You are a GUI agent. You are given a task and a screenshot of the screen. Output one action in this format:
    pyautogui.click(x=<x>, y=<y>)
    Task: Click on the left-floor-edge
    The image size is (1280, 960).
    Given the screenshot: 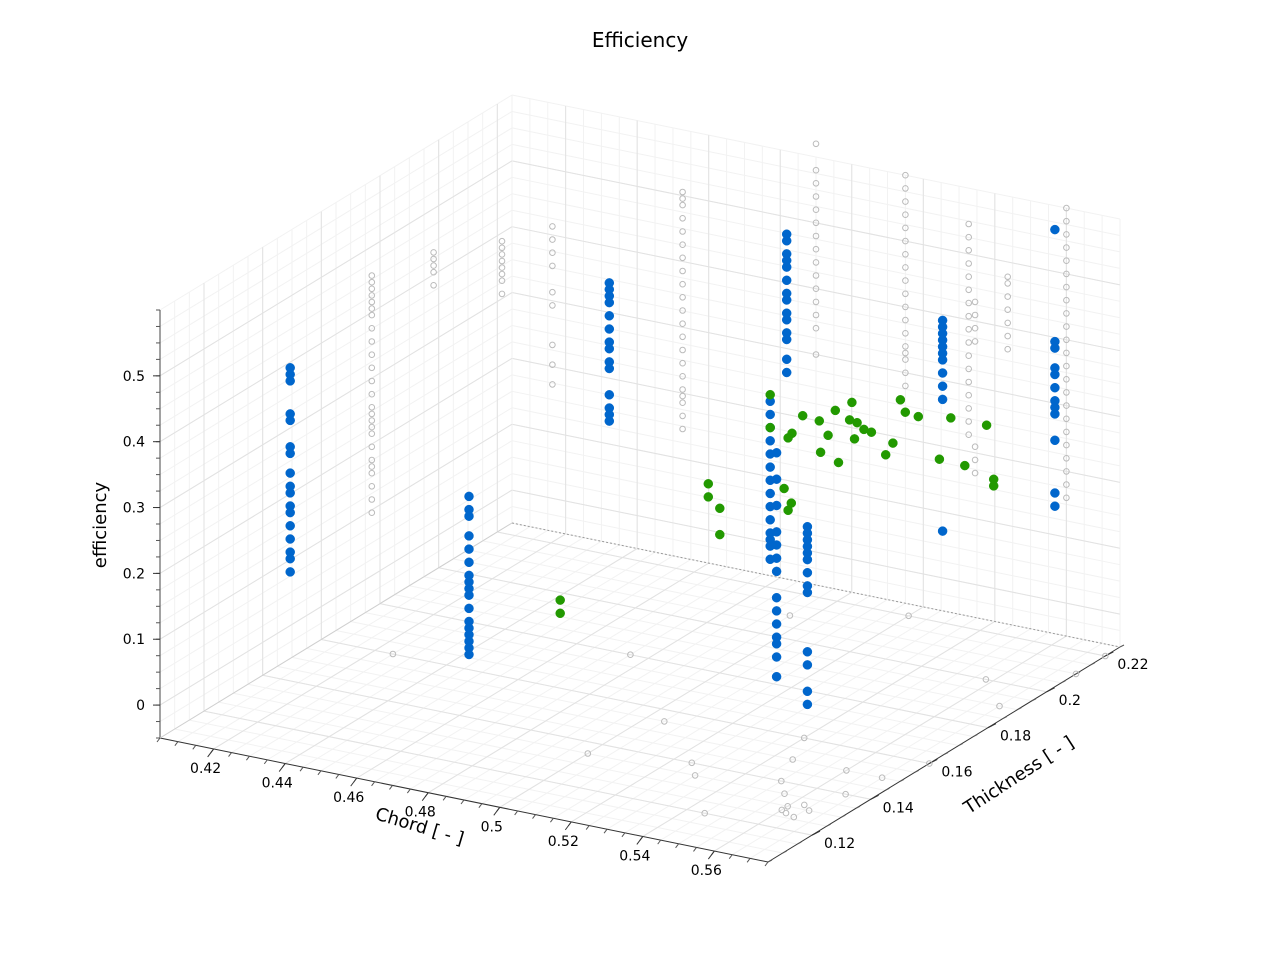 What is the action you would take?
    pyautogui.click(x=336, y=630)
    